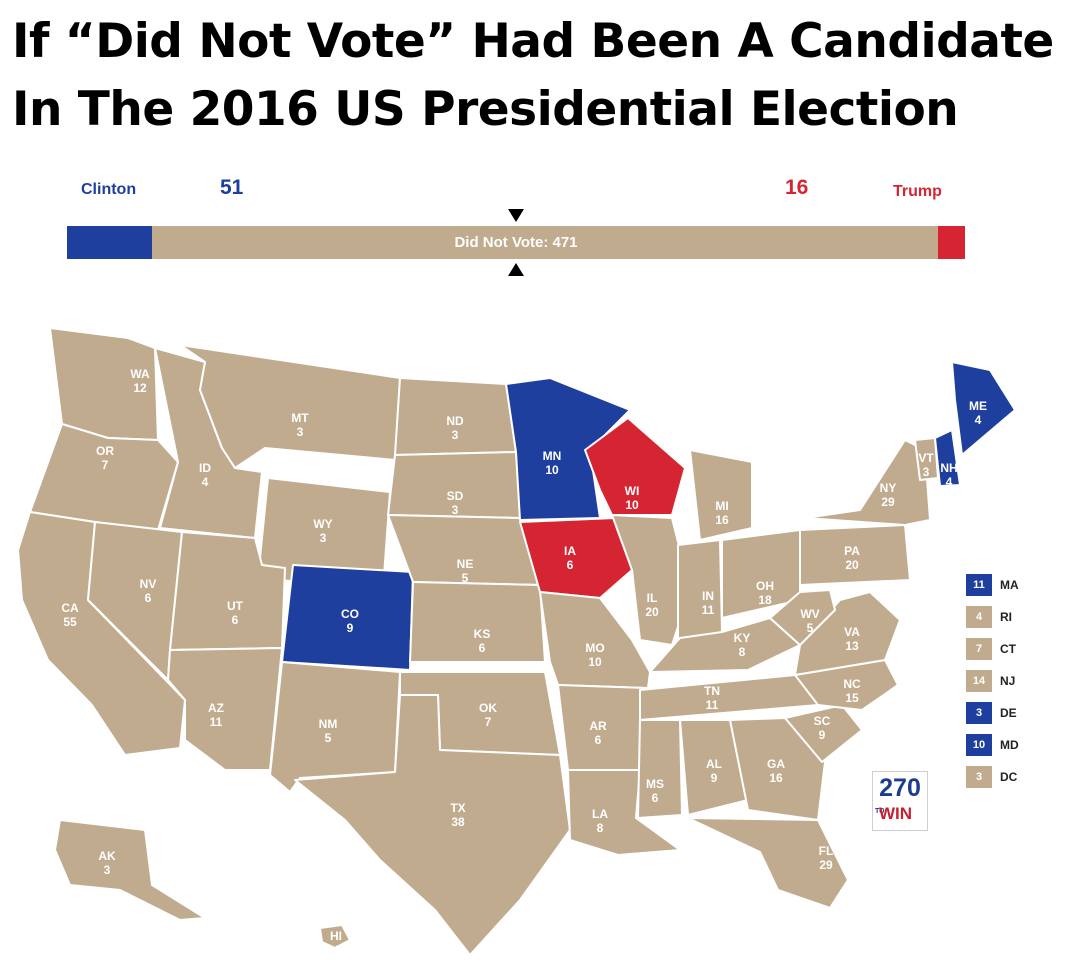 The height and width of the screenshot is (962, 1080). I want to click on state-label-ia: IA, so click(570, 551).